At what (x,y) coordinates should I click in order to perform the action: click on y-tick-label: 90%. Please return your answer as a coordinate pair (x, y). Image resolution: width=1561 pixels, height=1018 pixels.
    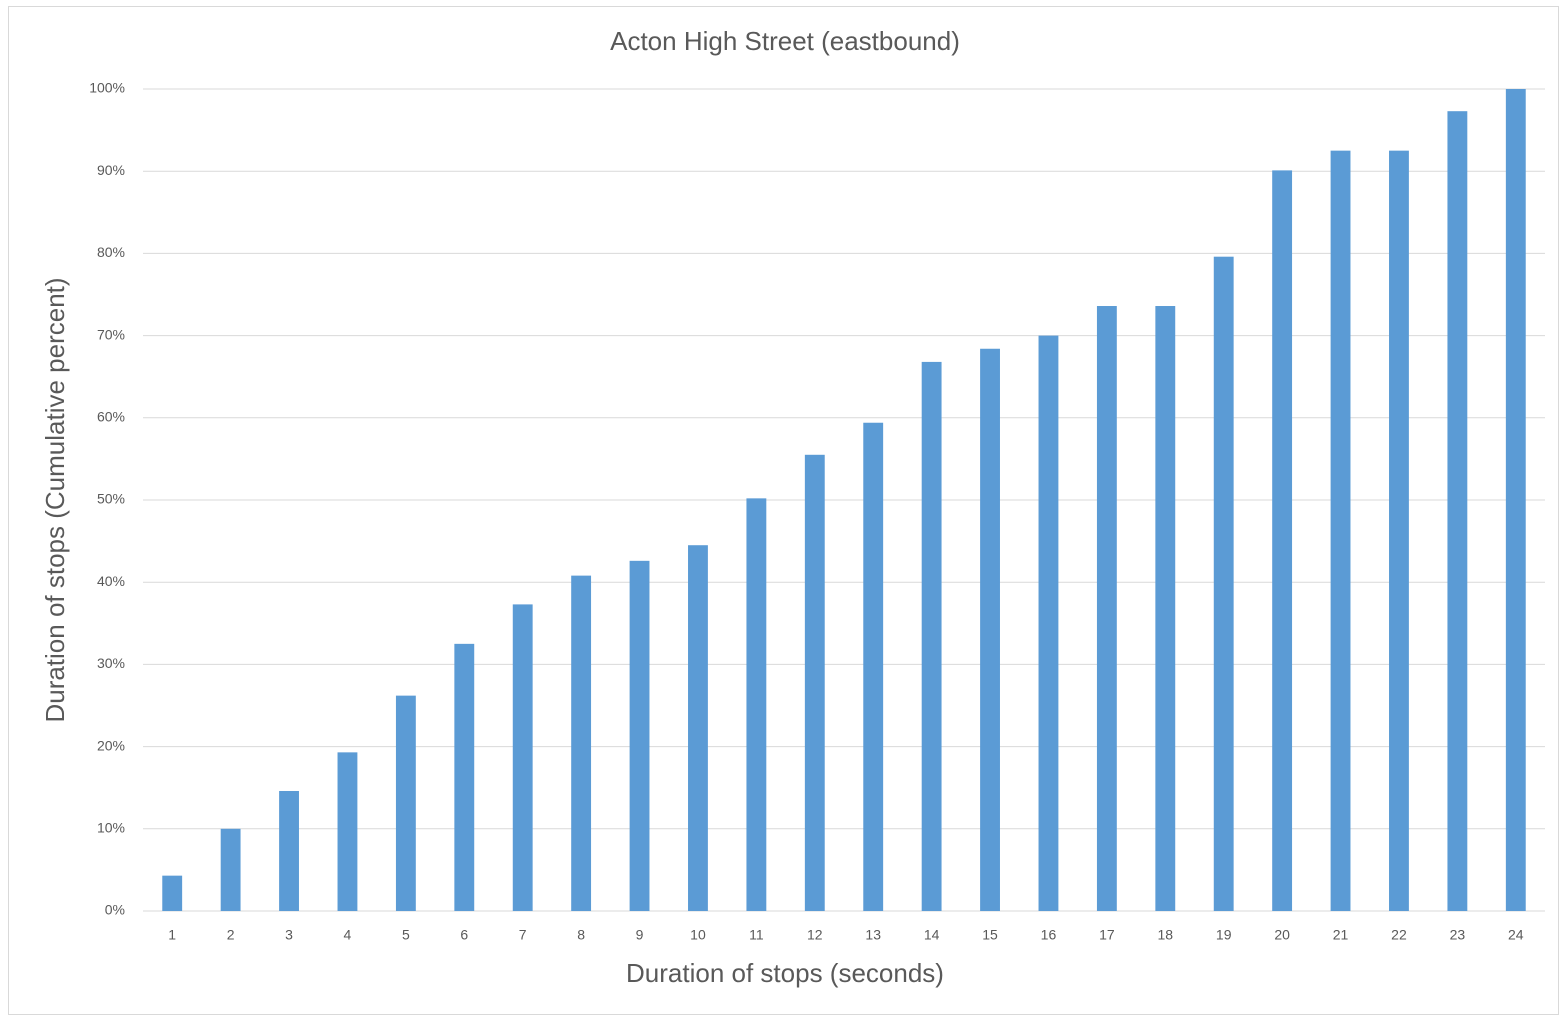
    Looking at the image, I should click on (111, 170).